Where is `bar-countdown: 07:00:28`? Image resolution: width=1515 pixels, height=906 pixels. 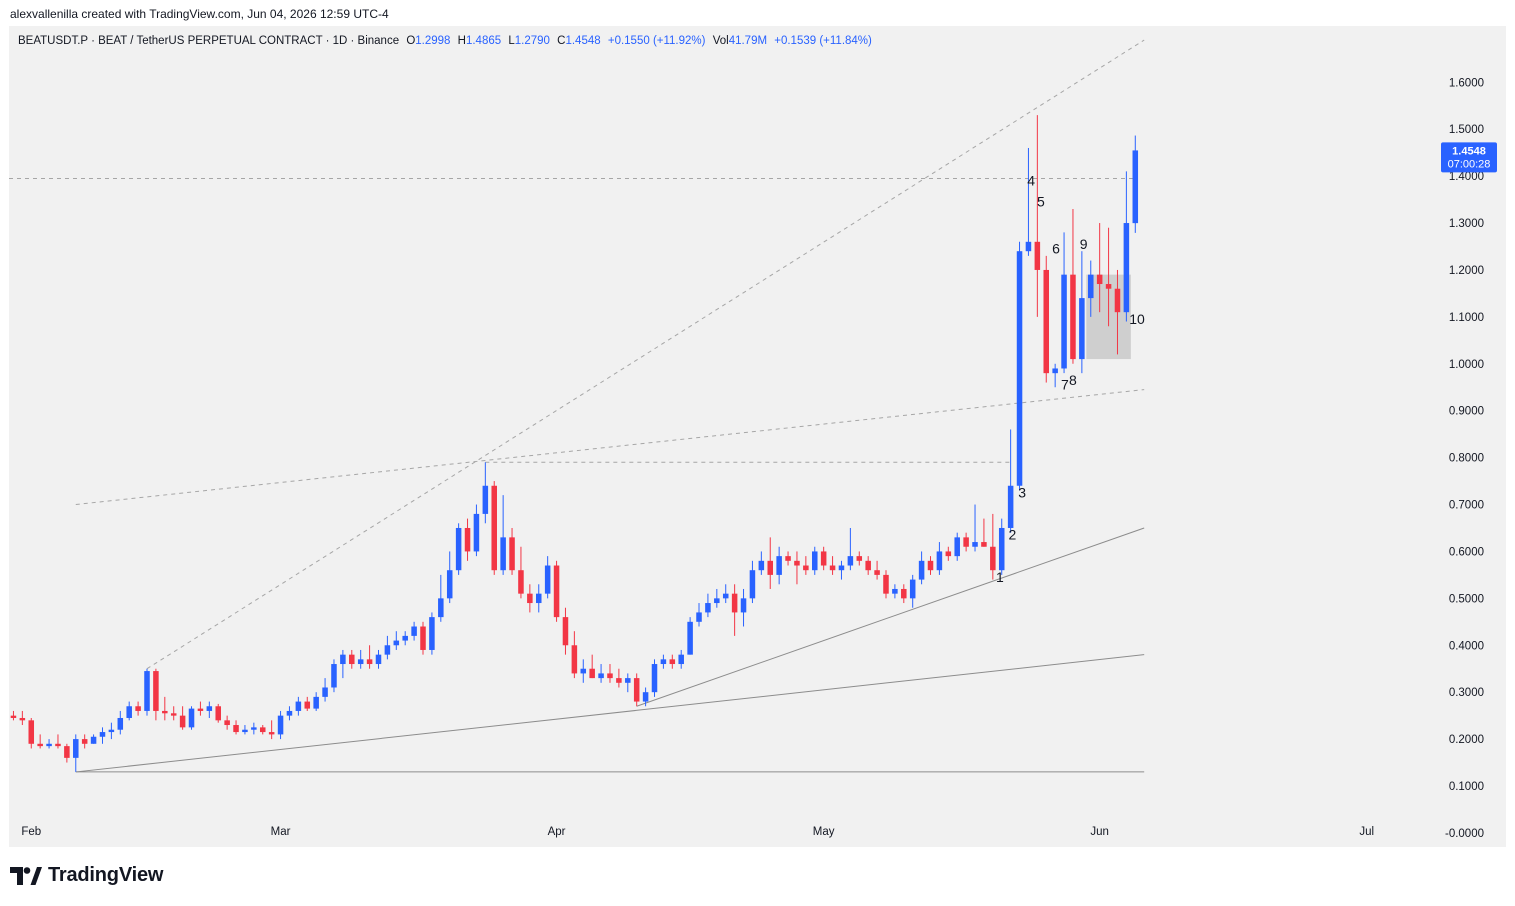
bar-countdown: 07:00:28 is located at coordinates (1469, 164).